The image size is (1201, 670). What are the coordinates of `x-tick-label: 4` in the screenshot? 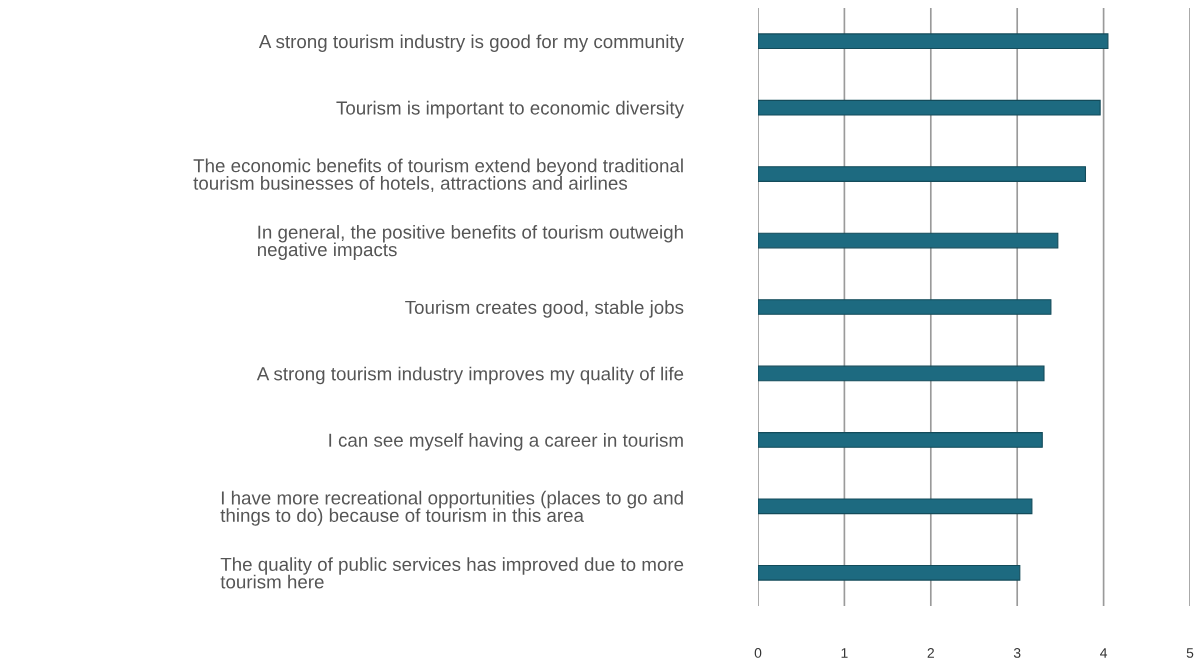 It's located at (1104, 653).